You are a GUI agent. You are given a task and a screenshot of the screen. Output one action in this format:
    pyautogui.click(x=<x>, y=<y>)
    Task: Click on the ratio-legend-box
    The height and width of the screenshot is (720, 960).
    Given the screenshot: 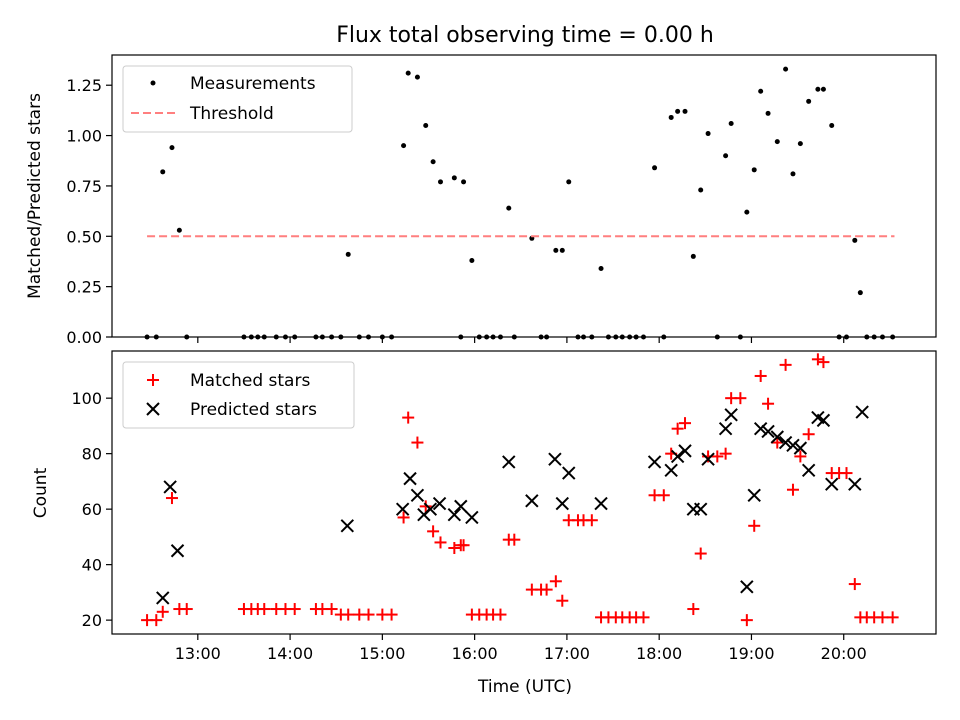 What is the action you would take?
    pyautogui.click(x=237, y=99)
    